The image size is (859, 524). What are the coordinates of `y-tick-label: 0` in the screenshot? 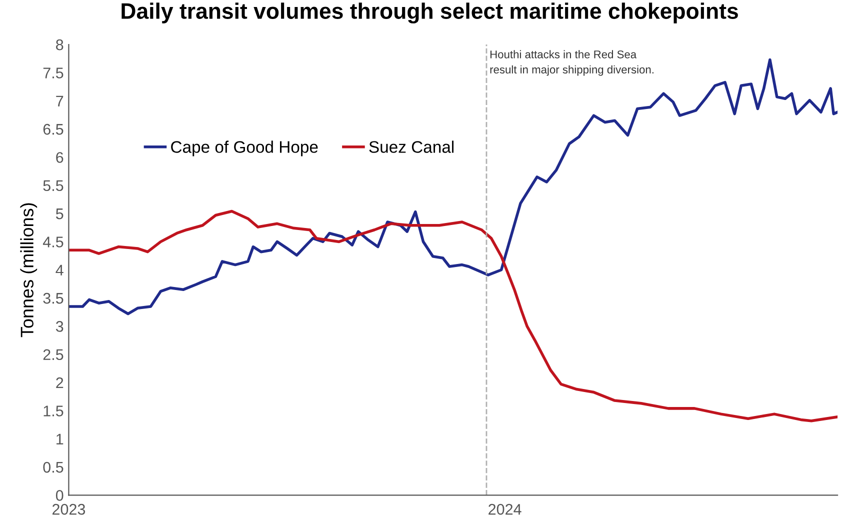 It's located at (60, 495).